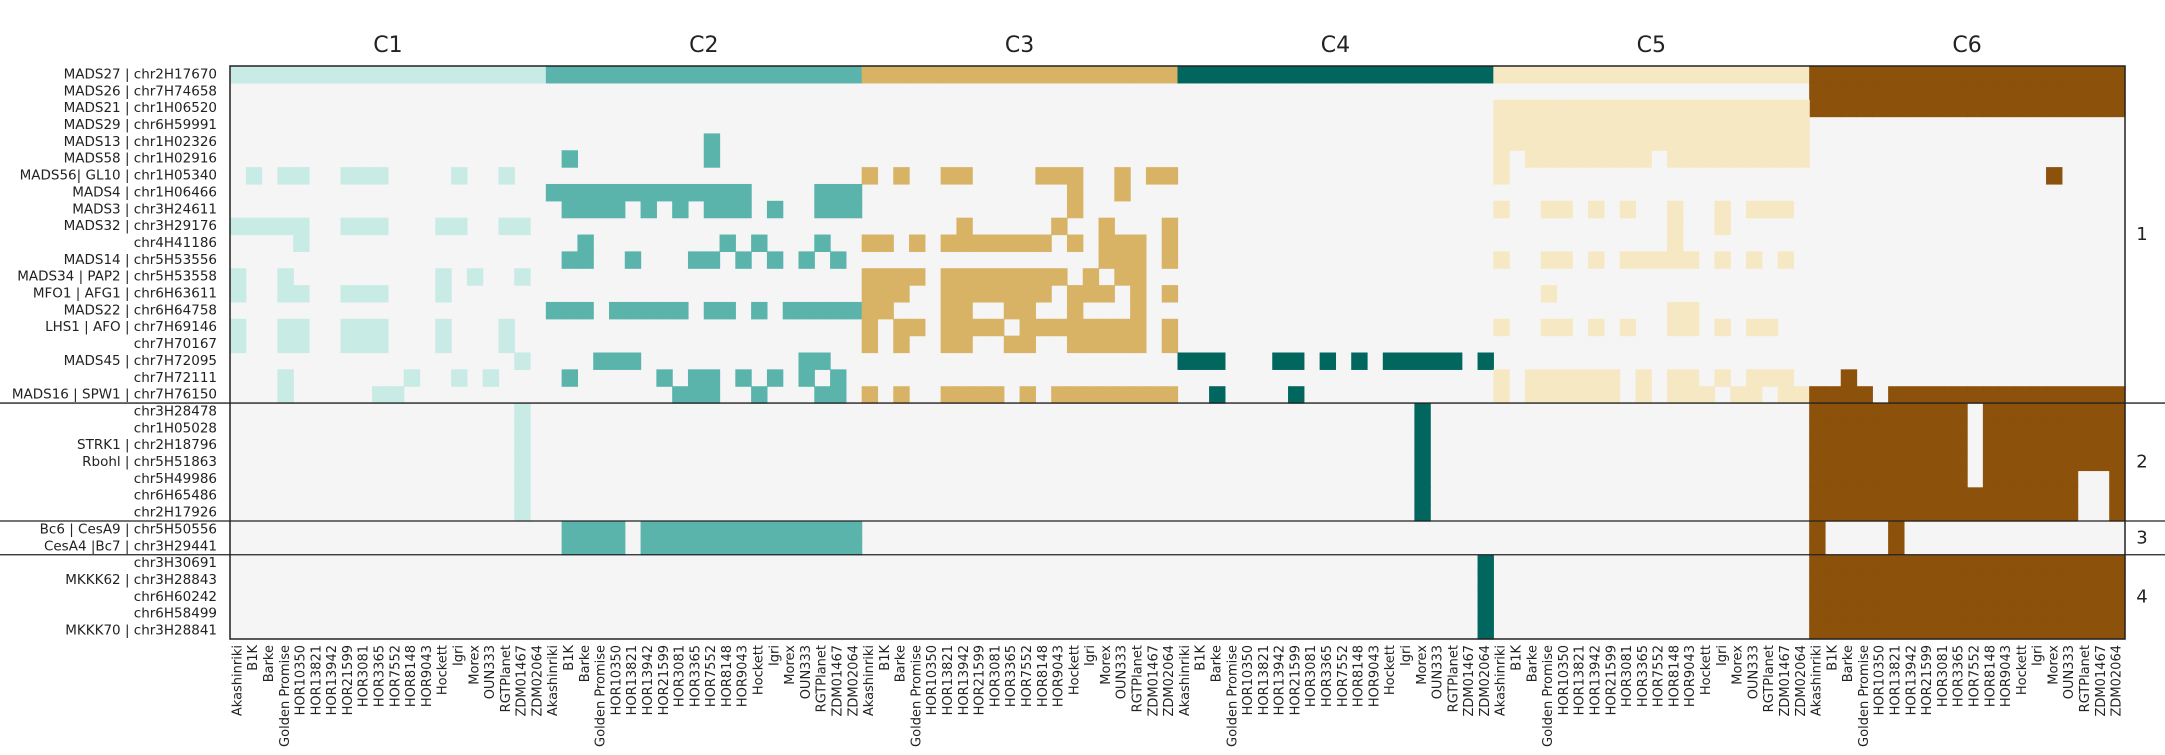  Describe the element at coordinates (474, 665) in the screenshot. I see `accession-tick-label: Morex` at that location.